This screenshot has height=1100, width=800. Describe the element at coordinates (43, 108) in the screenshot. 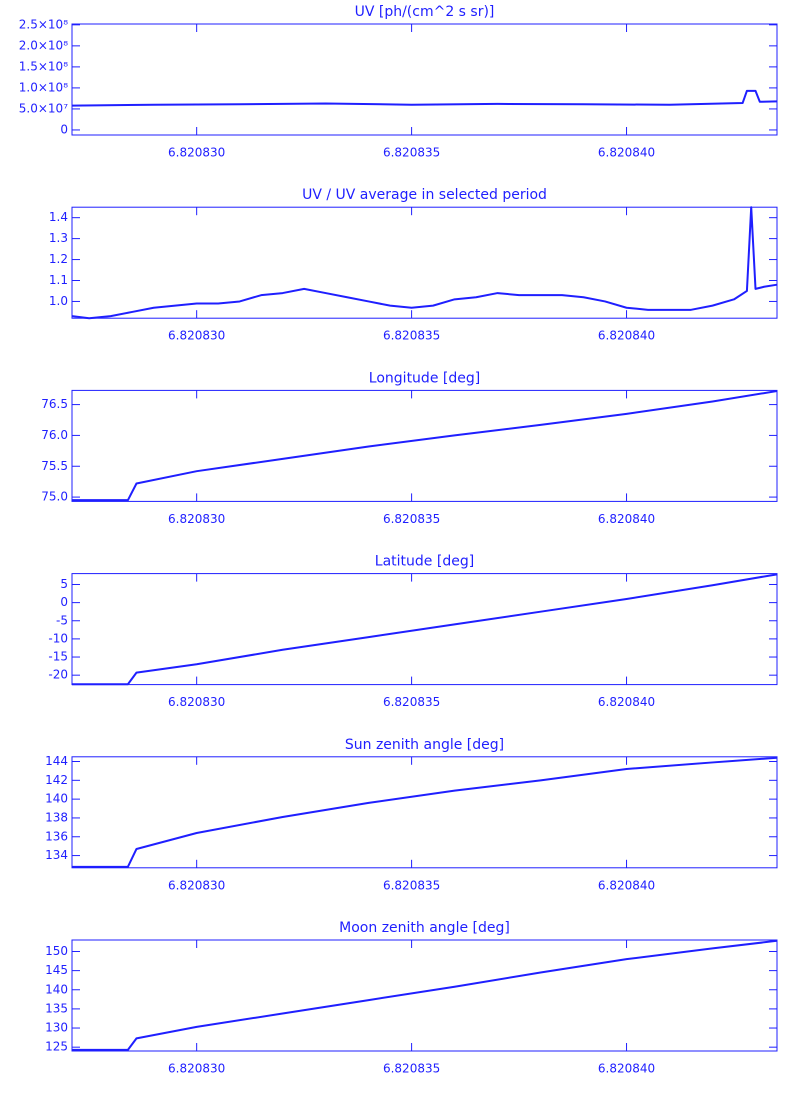

I see `y-tick-label: 5.0×10⁷` at that location.